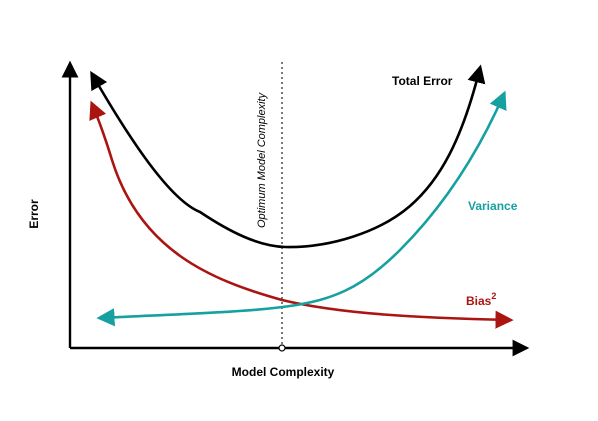  What do you see at coordinates (493, 206) in the screenshot?
I see `variance-label: Variance` at bounding box center [493, 206].